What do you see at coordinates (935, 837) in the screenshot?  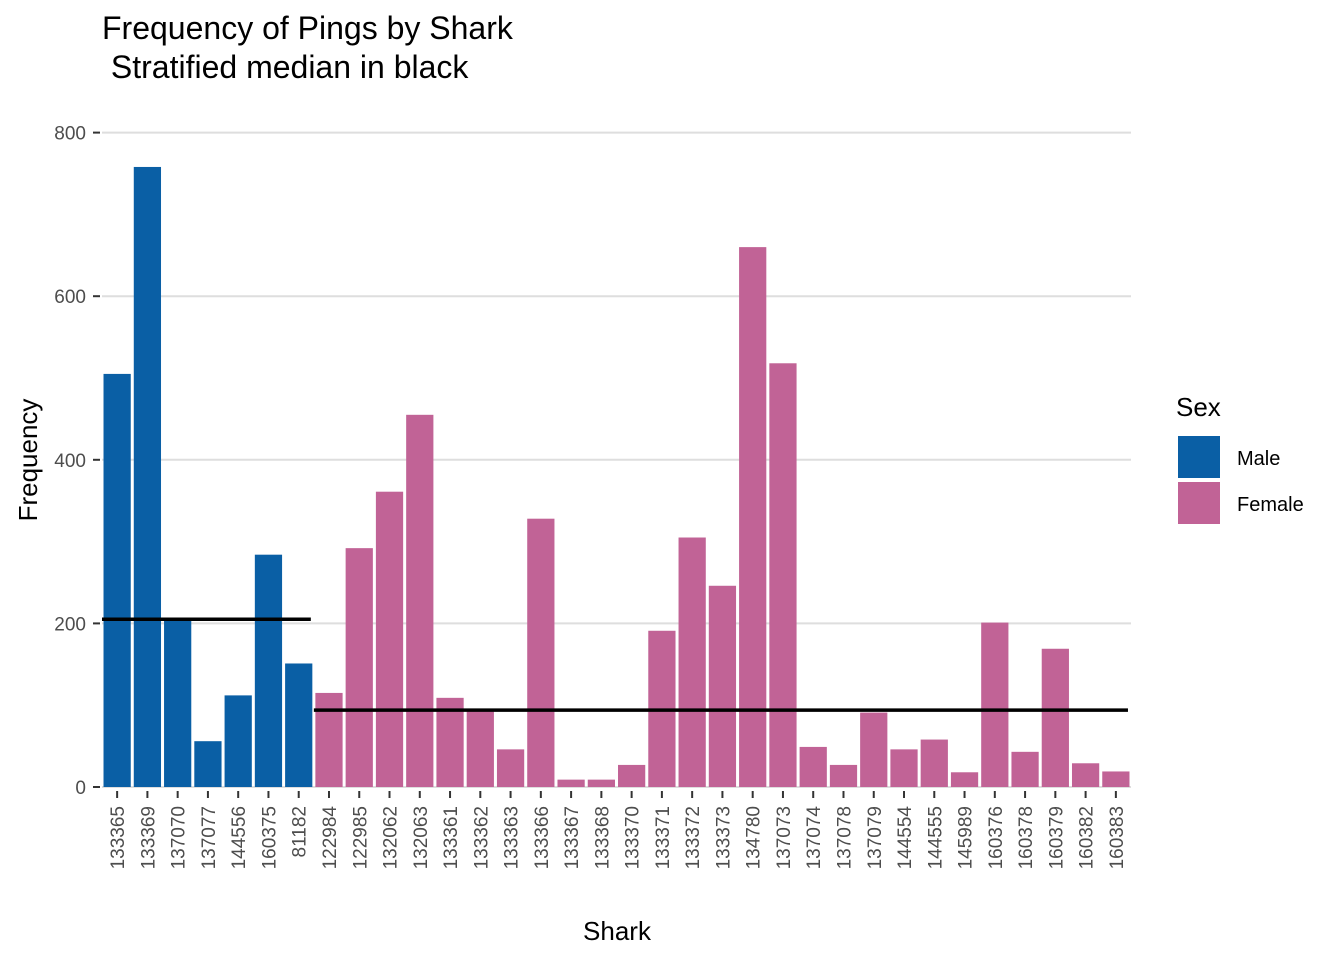 I see `x-tick-label: 144555` at bounding box center [935, 837].